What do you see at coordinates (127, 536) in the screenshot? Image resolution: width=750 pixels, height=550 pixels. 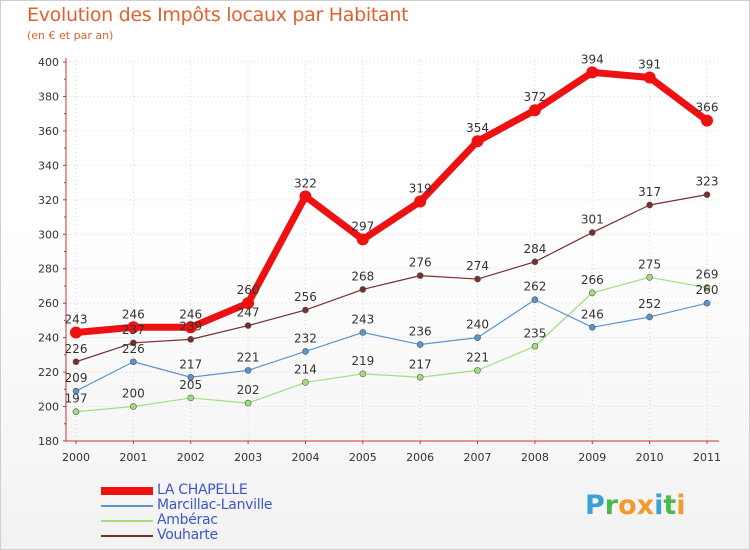 I see `legend-swatch-vouharte` at bounding box center [127, 536].